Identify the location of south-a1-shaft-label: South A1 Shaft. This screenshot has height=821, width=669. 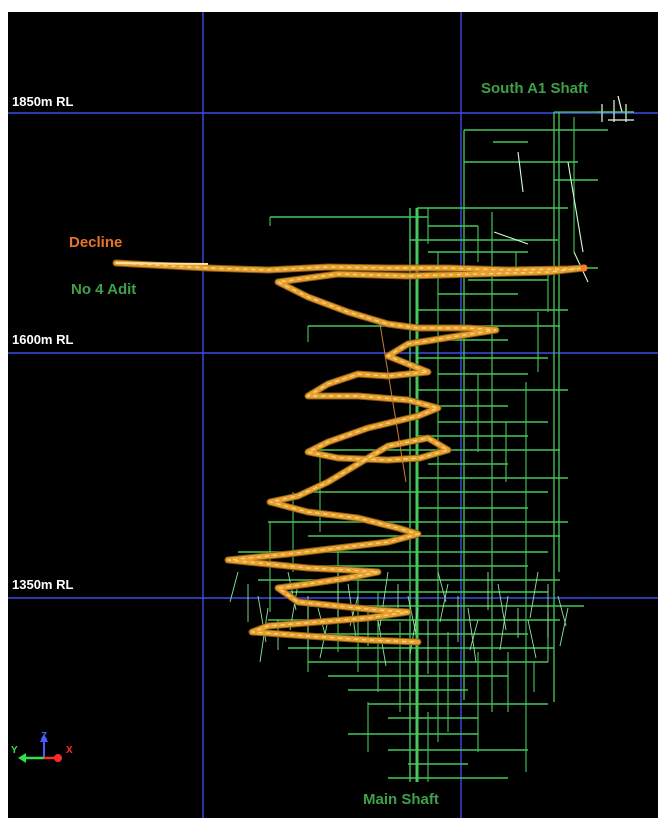
(534, 88).